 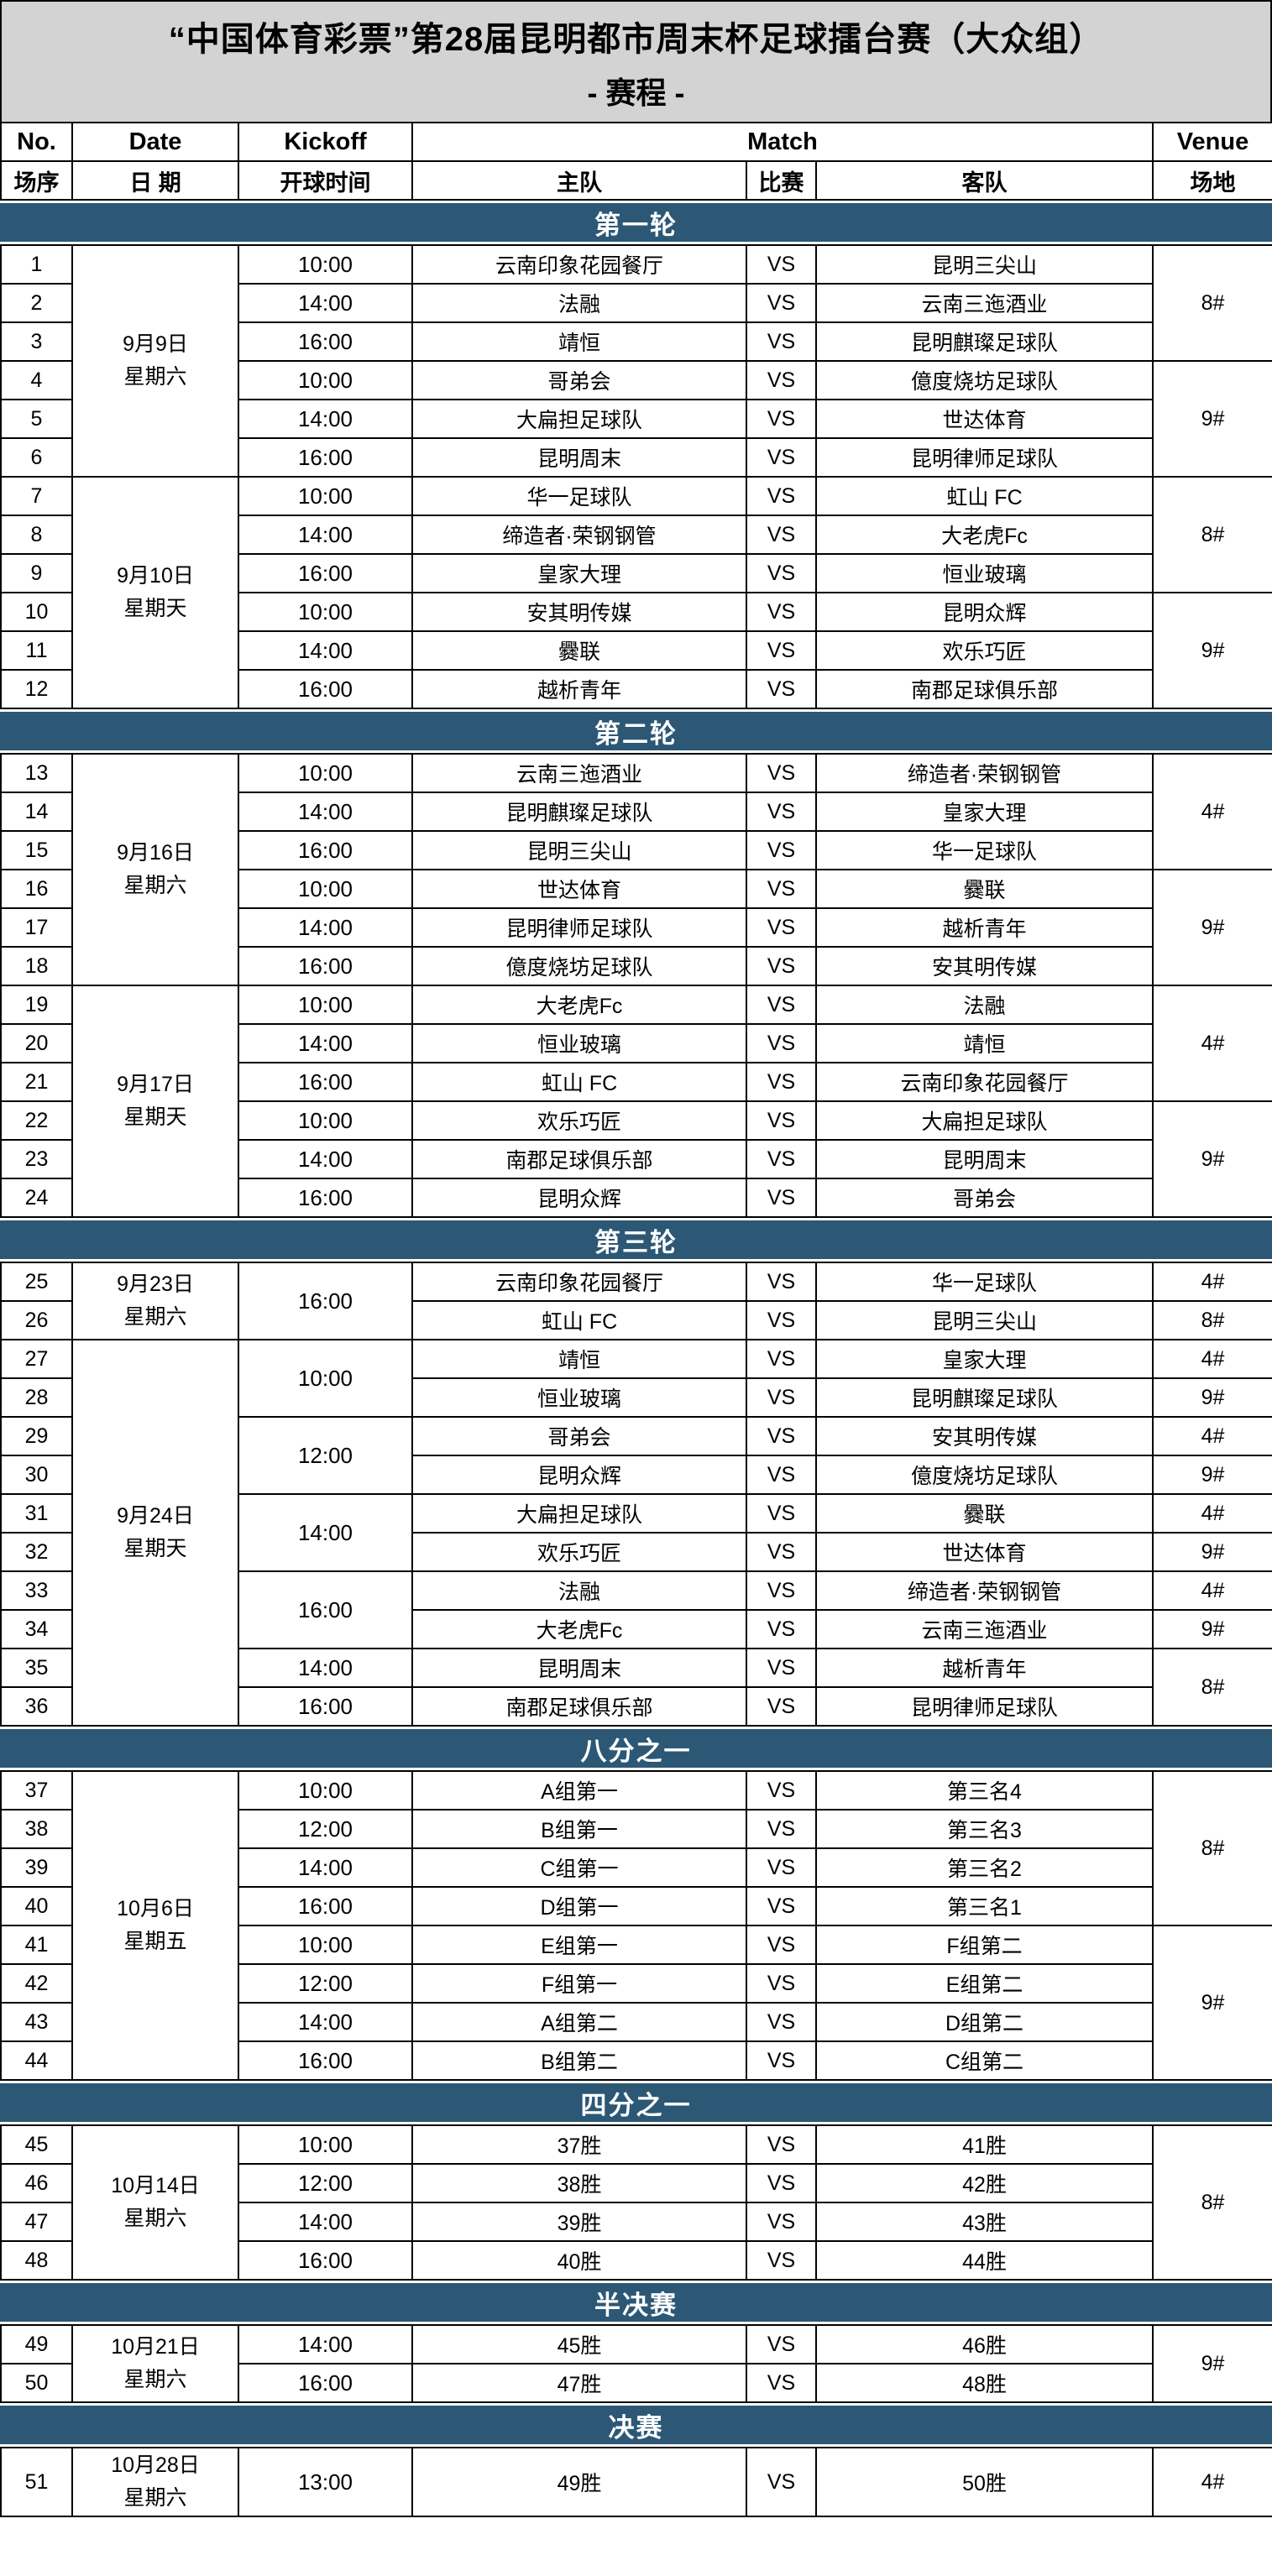 What do you see at coordinates (636, 535) in the screenshot?
I see `match-row: 8 14:00 缔造者·荣钢钢管 VS 大老虎Fc` at bounding box center [636, 535].